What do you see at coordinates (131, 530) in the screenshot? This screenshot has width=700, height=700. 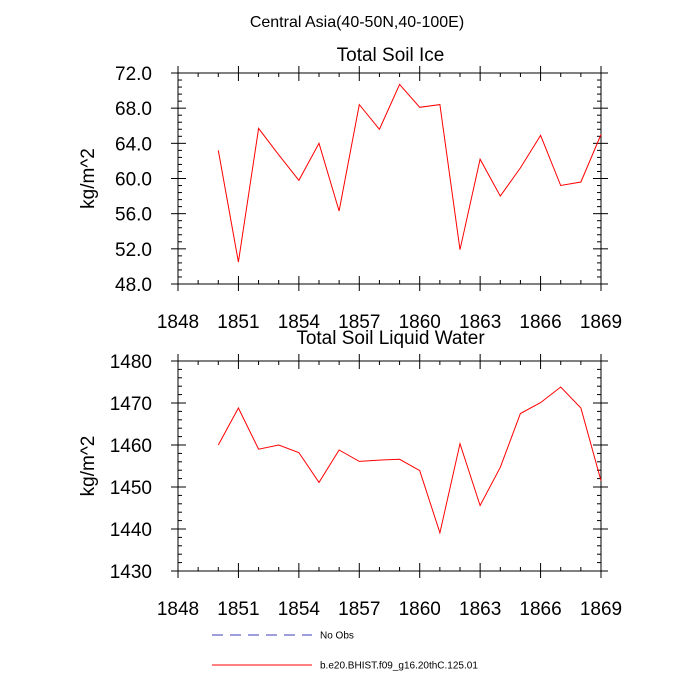 I see `y-tick-label: 1440` at bounding box center [131, 530].